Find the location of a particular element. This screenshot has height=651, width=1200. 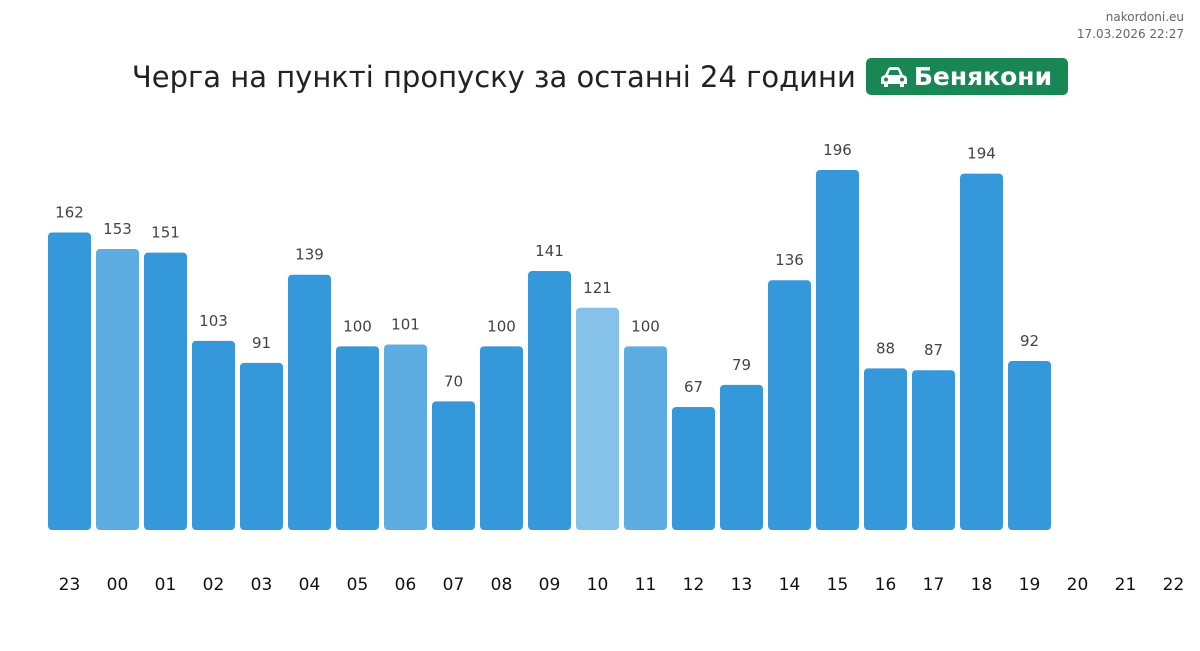

hour-label-14: 14 is located at coordinates (790, 585).